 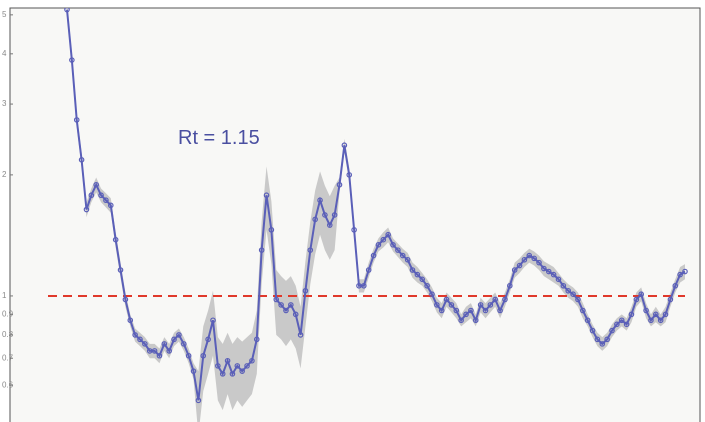 I want to click on y-tick-label: 0.6, so click(x=8, y=384).